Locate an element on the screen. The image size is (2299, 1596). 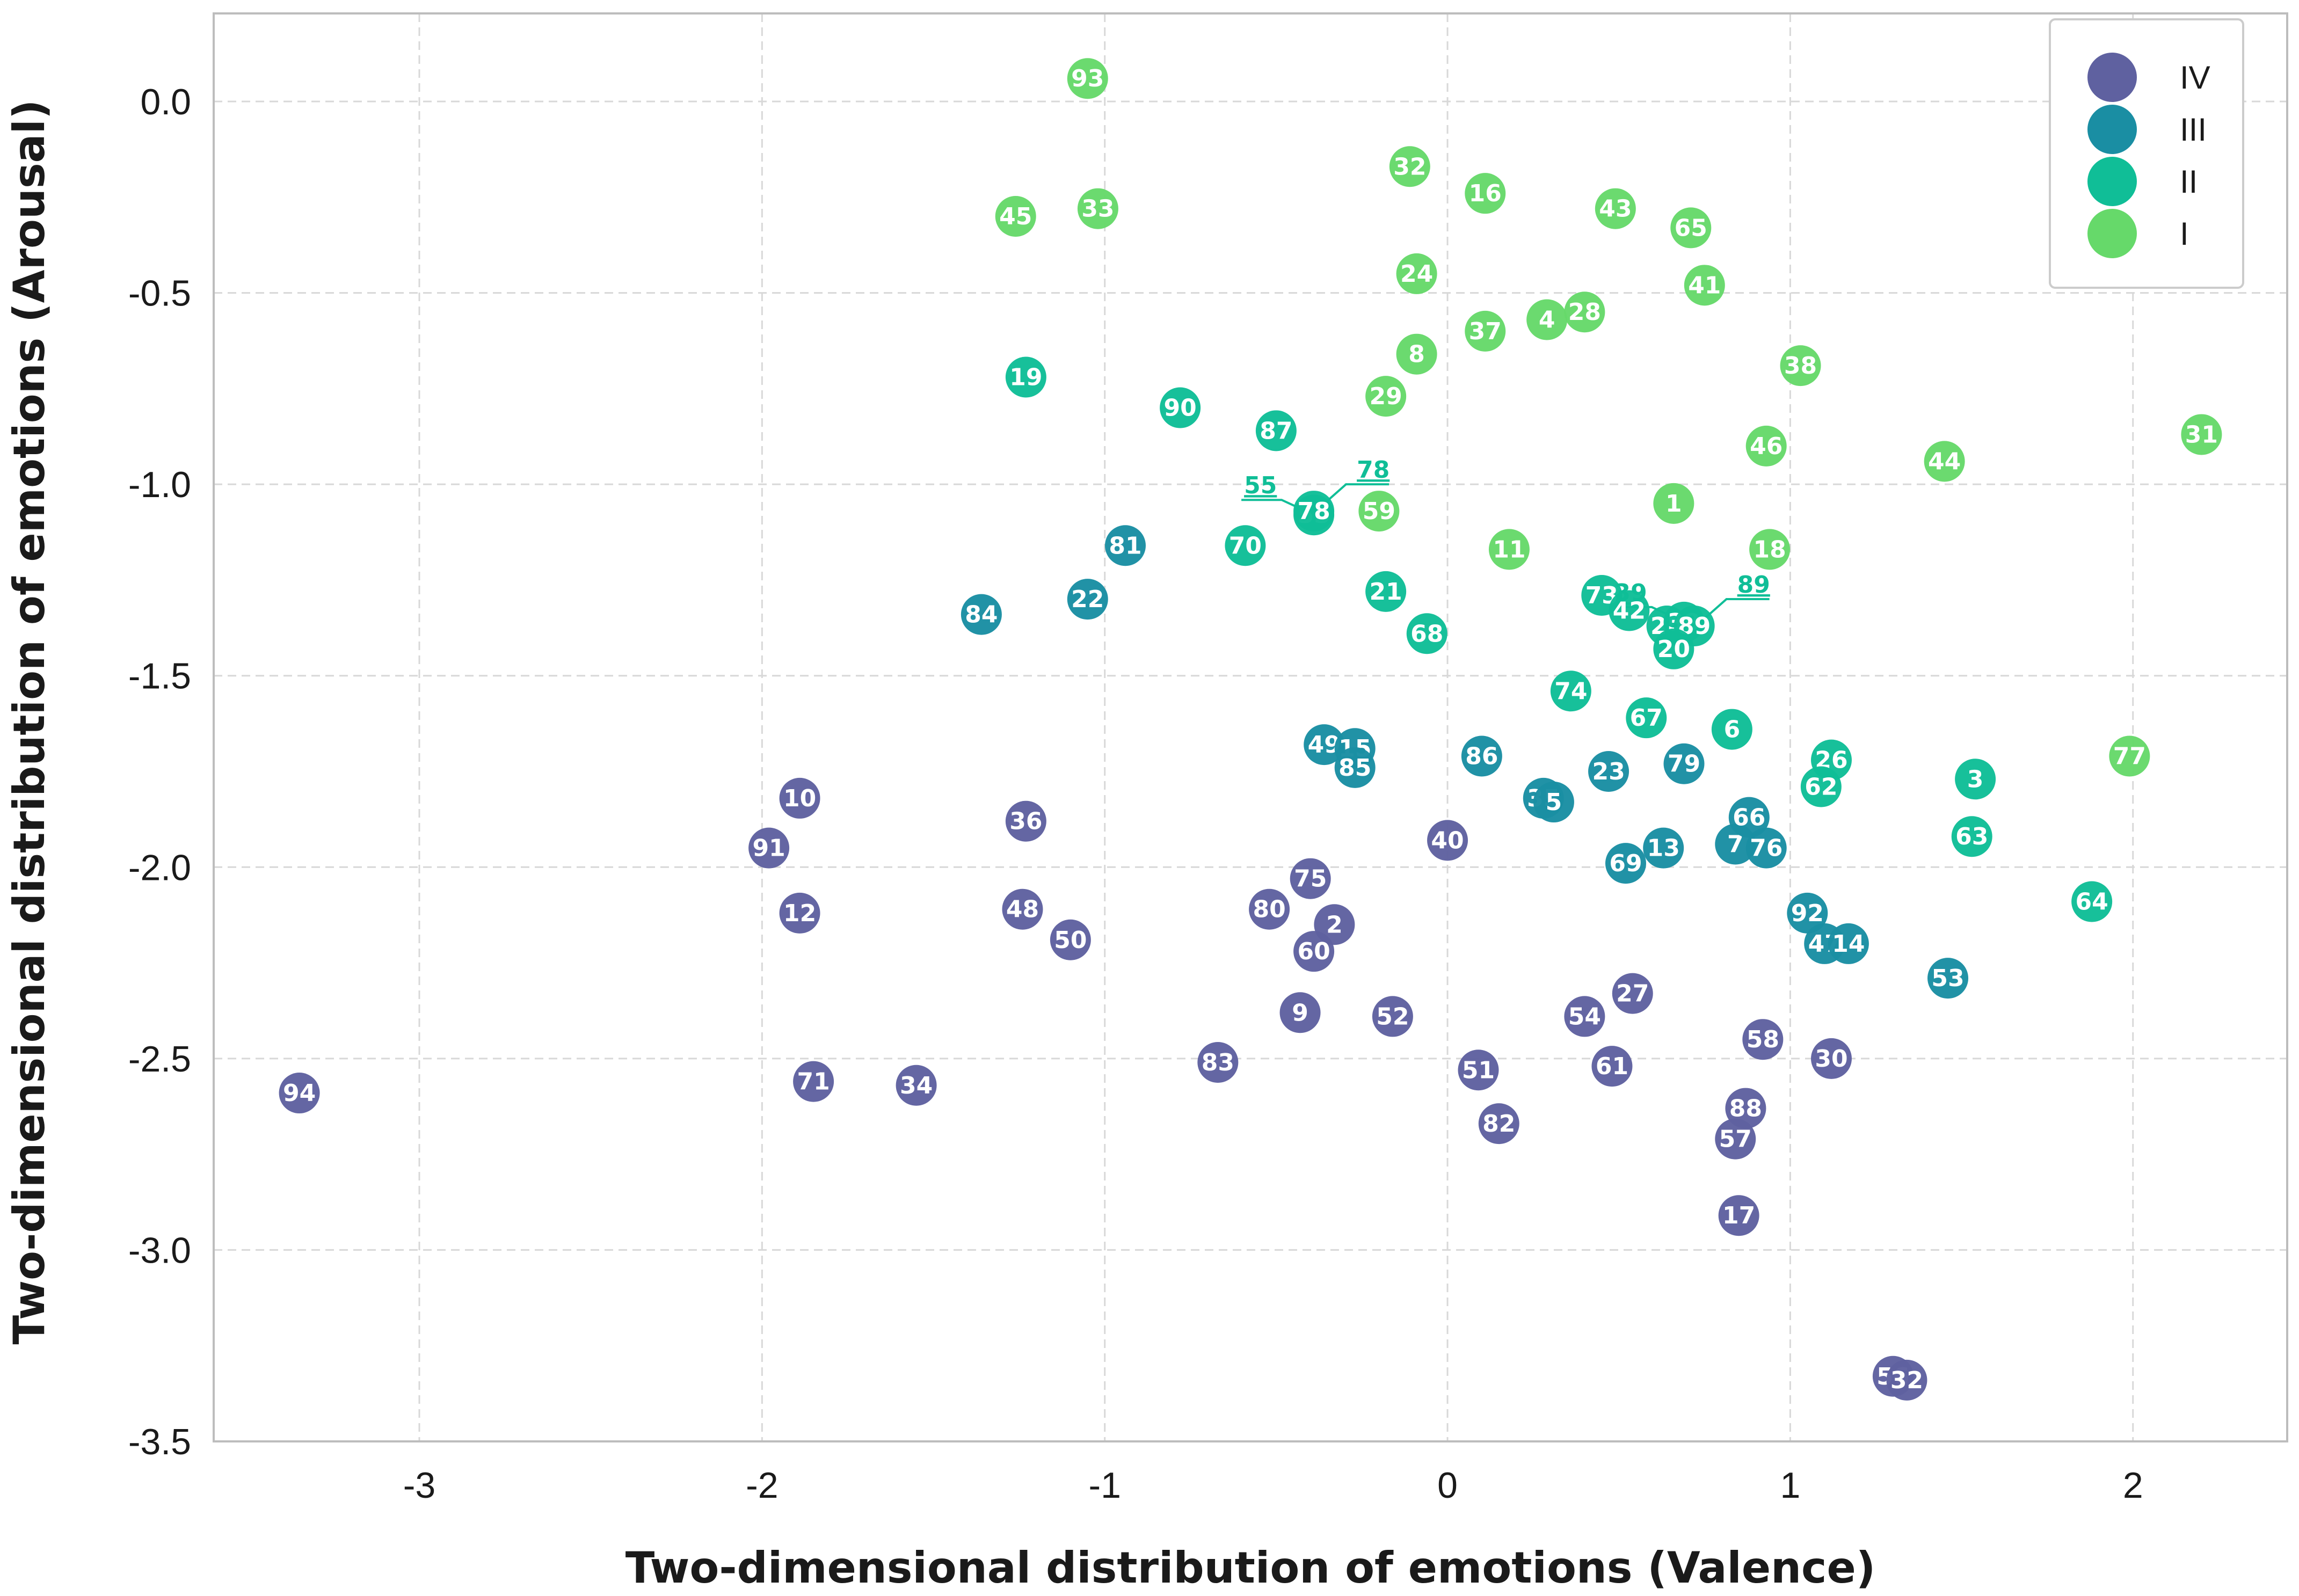
data-point-label: 92 is located at coordinates (1807, 913).